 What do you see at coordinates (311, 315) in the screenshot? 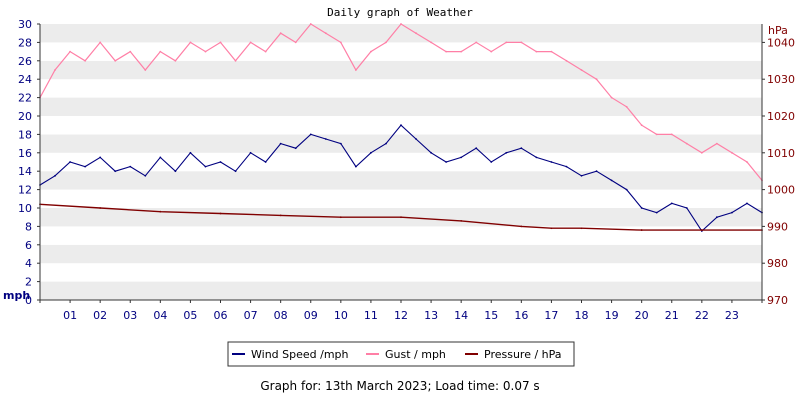
I see `x-tick-label: 09` at bounding box center [311, 315].